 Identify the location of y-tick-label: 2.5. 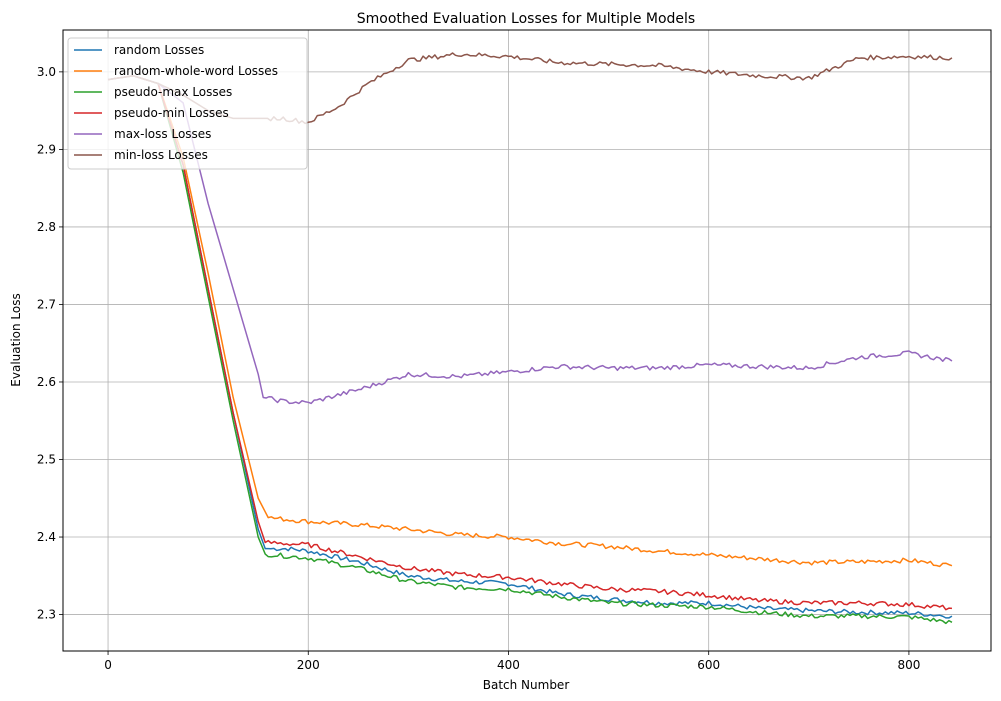
(46, 460).